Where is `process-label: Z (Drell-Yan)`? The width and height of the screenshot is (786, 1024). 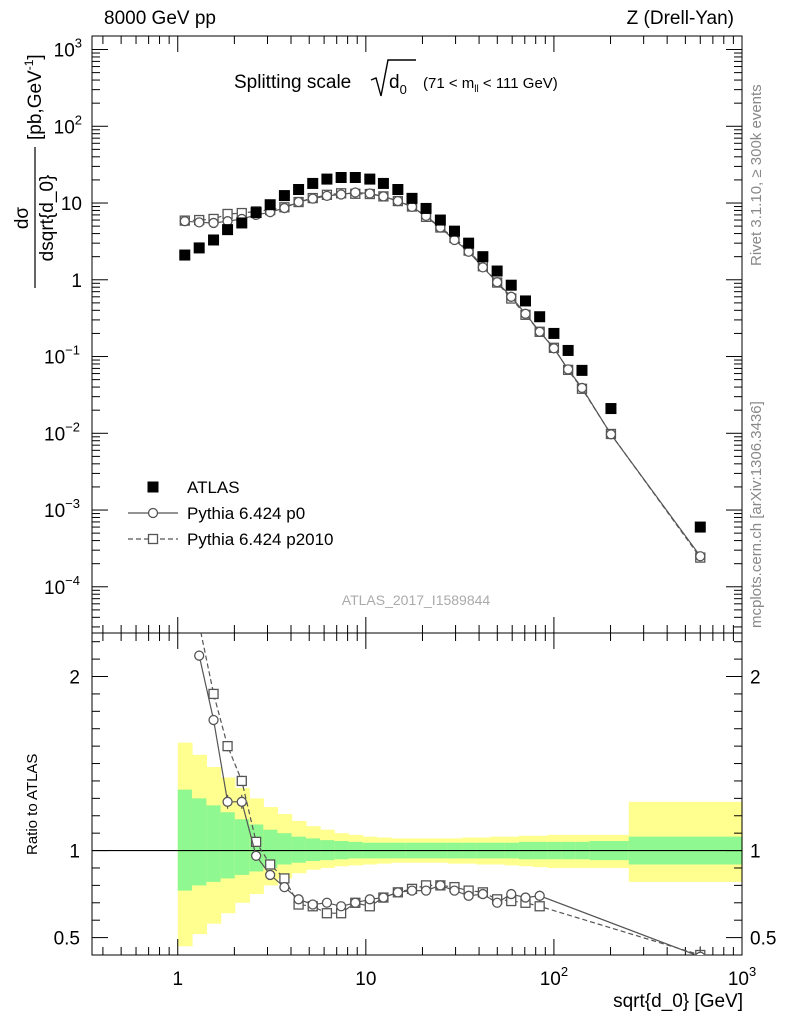
process-label: Z (Drell-Yan) is located at coordinates (680, 18).